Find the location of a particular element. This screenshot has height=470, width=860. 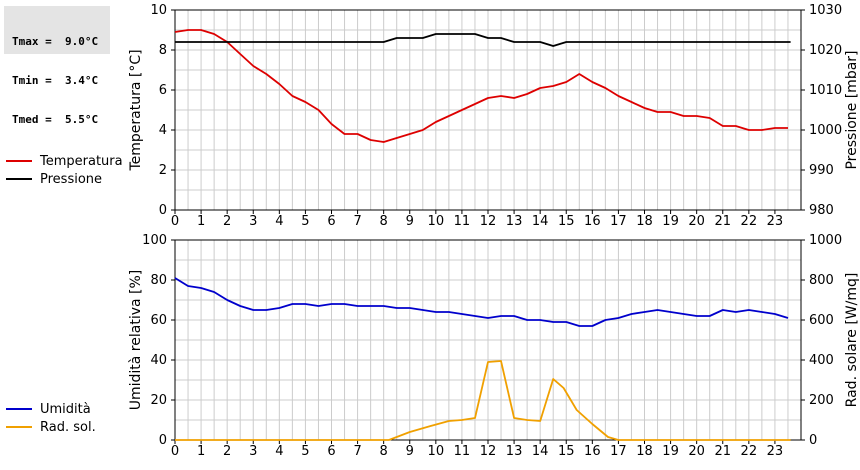

panel1-ytick-label-left: 4 is located at coordinates (163, 130).